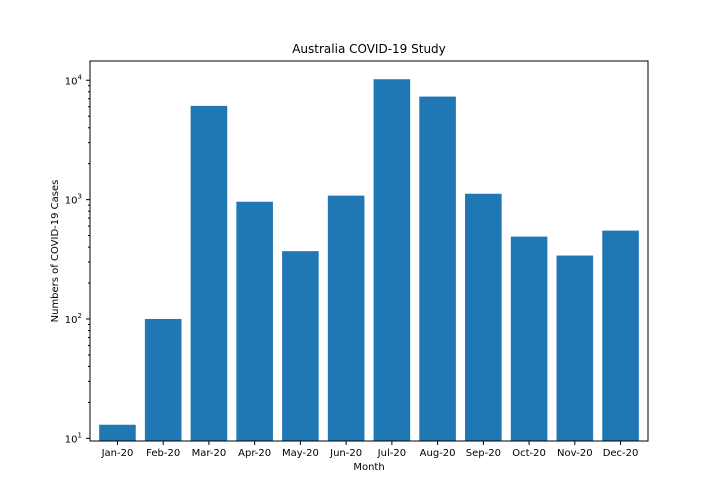 The width and height of the screenshot is (720, 504). I want to click on x-tick-label: Jun-20, so click(345, 453).